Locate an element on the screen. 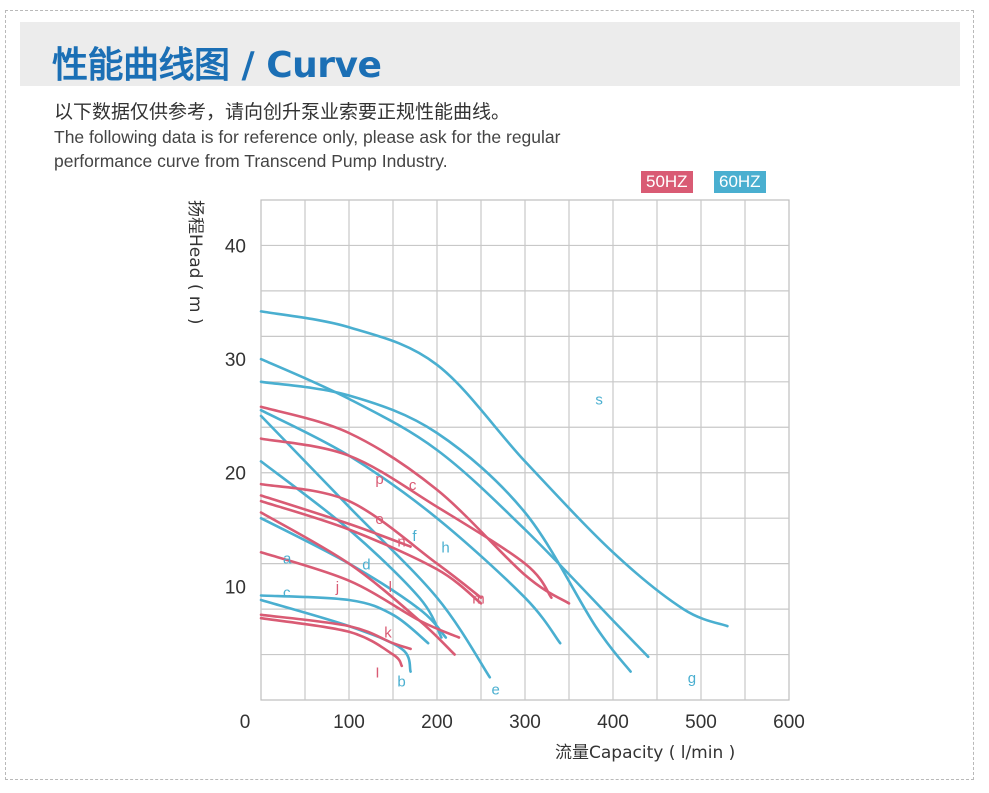 This screenshot has height=793, width=989. x-tick-label: 500 is located at coordinates (701, 722).